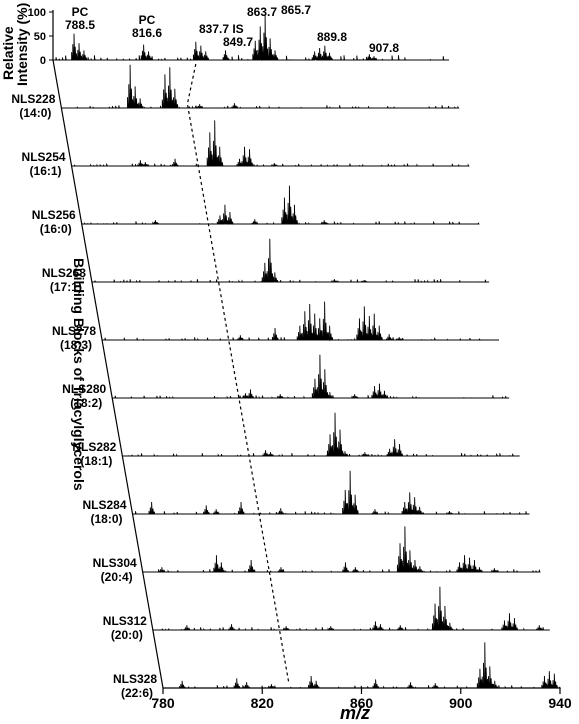 The image size is (579, 724). Describe the element at coordinates (80, 18) in the screenshot. I see `peak-label-788.5: PC 788.5` at that location.